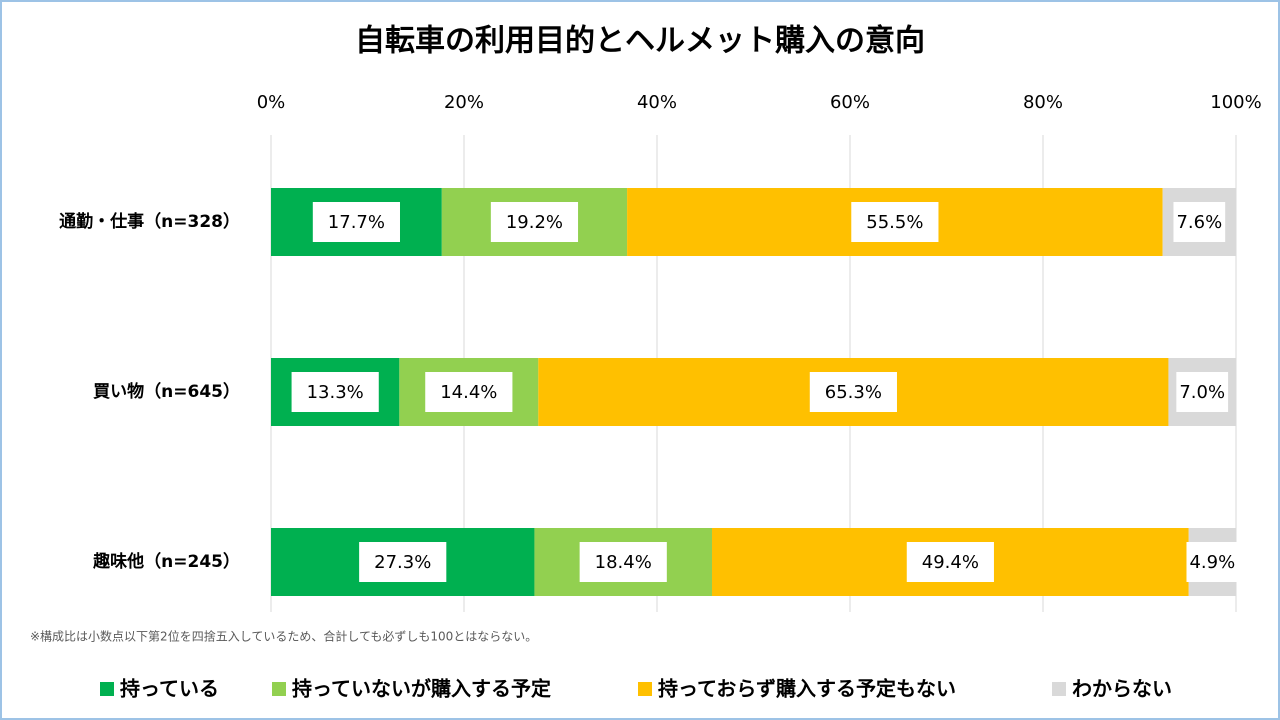  What do you see at coordinates (169, 689) in the screenshot?
I see `legend-label: 持っている` at bounding box center [169, 689].